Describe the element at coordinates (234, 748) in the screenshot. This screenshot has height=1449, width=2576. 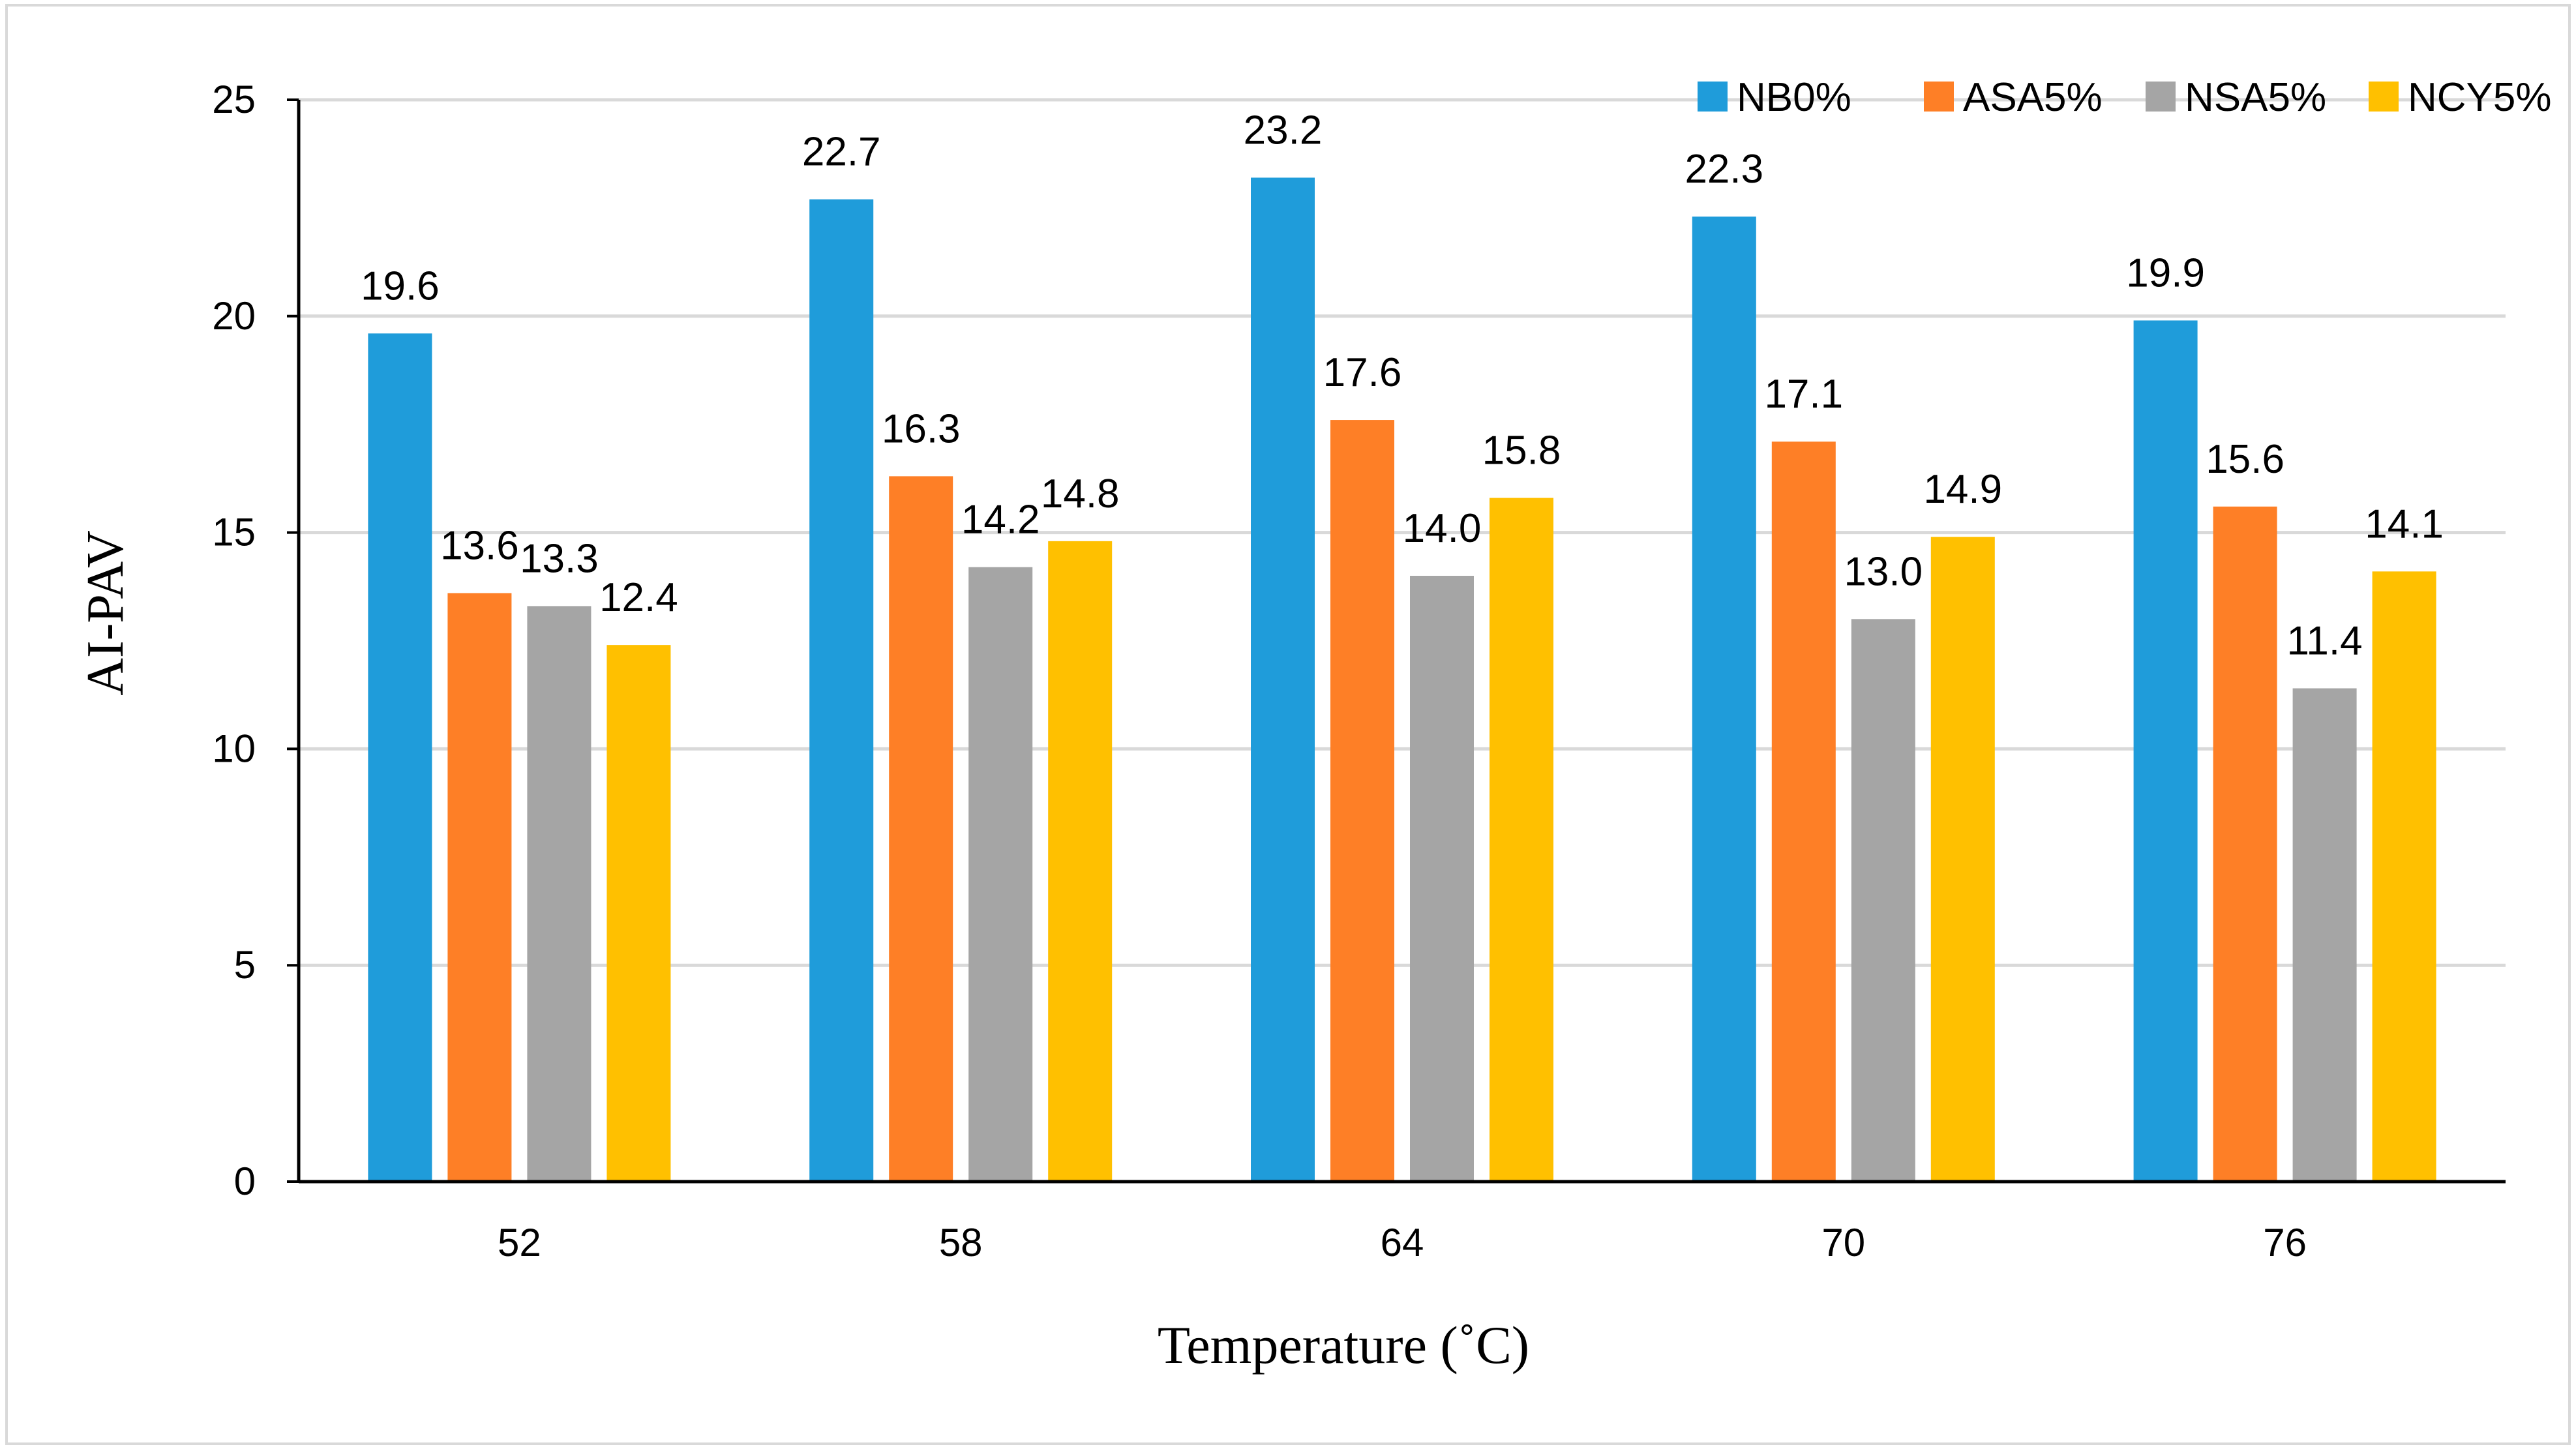
I see `y-tick-label: 10` at that location.